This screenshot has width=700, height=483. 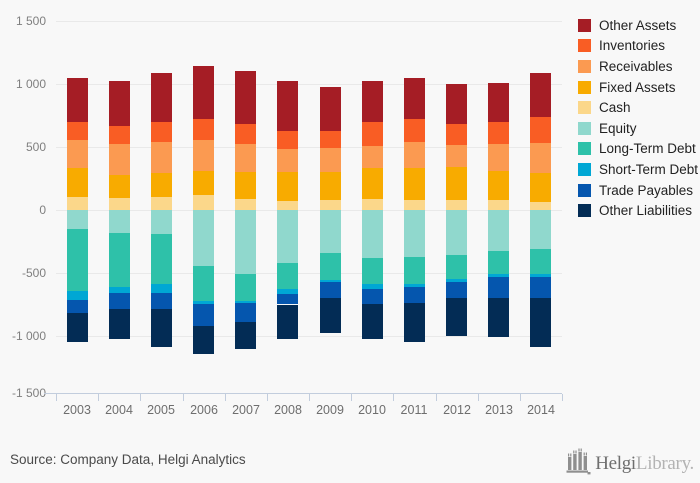 What do you see at coordinates (638, 210) in the screenshot?
I see `legend-item-other-liabilities: Other Liabilities` at bounding box center [638, 210].